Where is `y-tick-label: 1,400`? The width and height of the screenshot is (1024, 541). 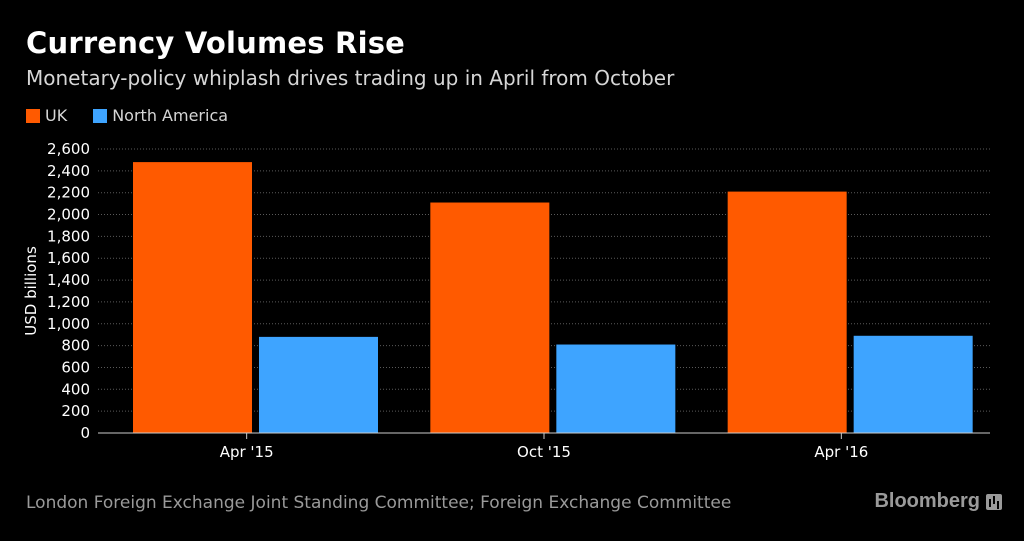 y-tick-label: 1,400 is located at coordinates (68, 280).